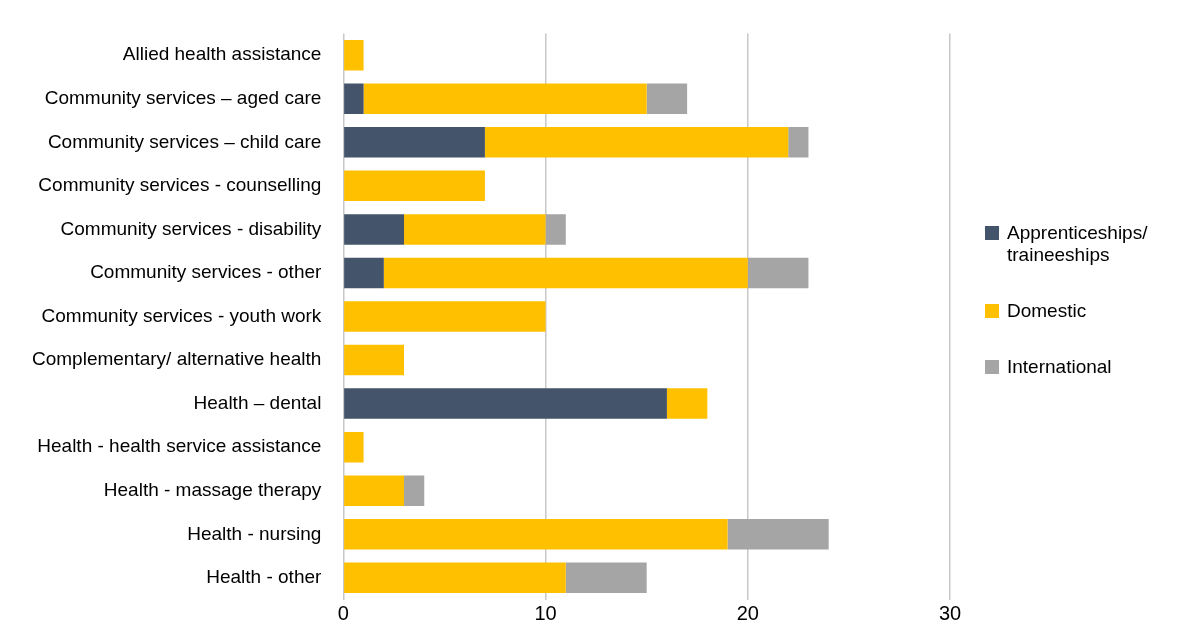  What do you see at coordinates (1059, 367) in the screenshot?
I see `legend-label: International` at bounding box center [1059, 367].